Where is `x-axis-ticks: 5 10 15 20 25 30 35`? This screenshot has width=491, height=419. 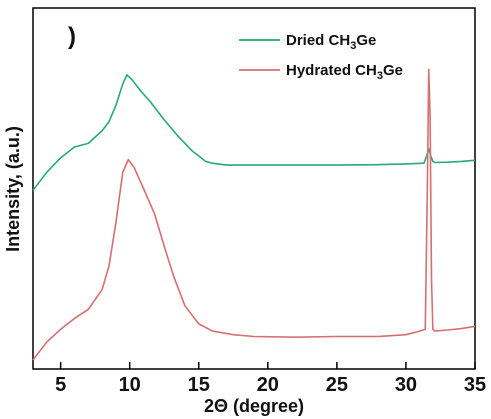 x-axis-ticks: 5 10 15 20 25 30 35 is located at coordinates (270, 379).